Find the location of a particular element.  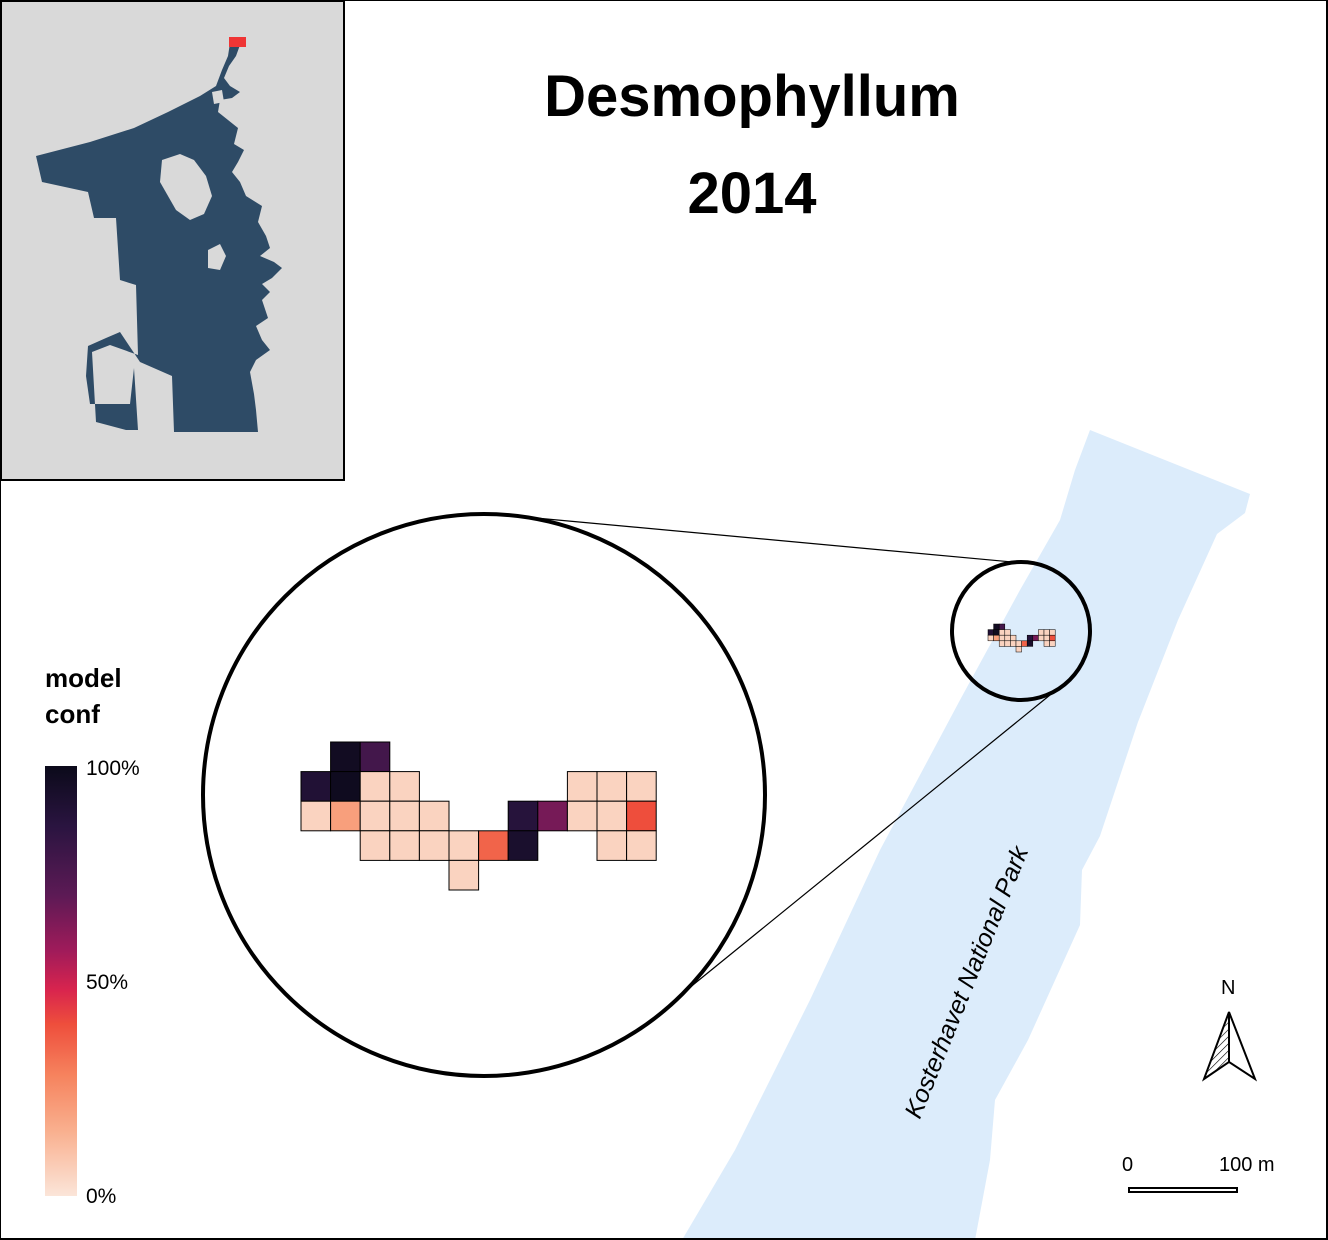

island-shape is located at coordinates (186, 187).